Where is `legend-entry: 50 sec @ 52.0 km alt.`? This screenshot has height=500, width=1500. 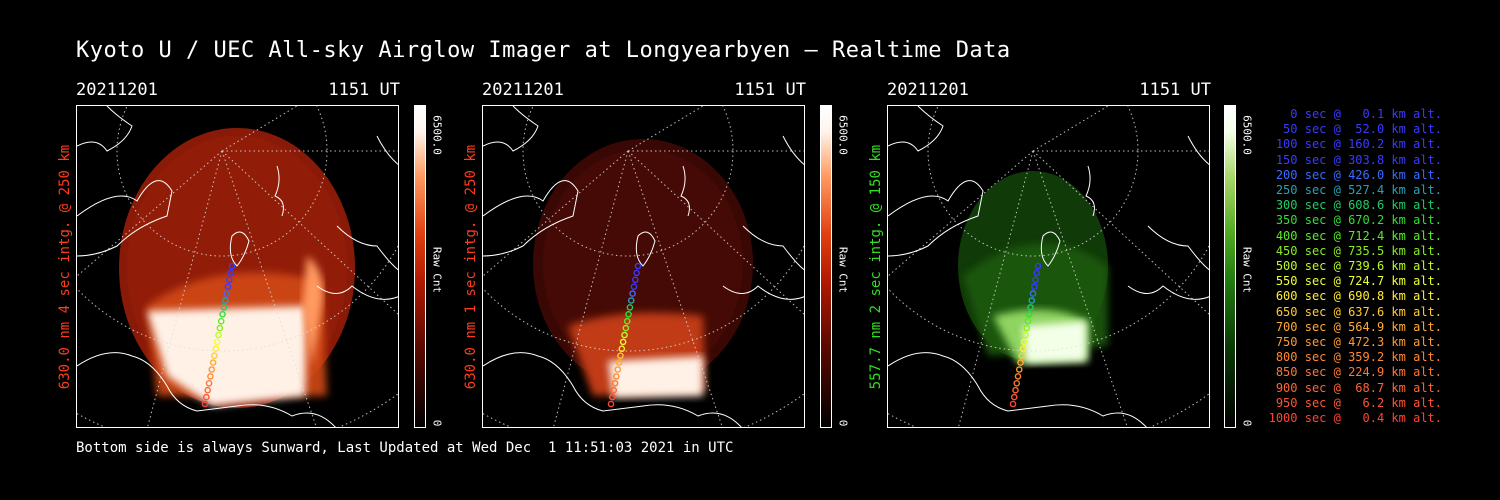 legend-entry: 50 sec @ 52.0 km alt. is located at coordinates (1362, 129).